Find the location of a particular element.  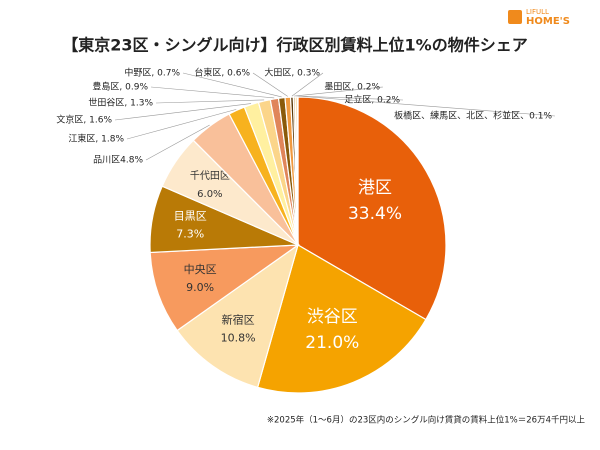

chart-title: 【東京23区・シングル向け】行政区別賃料上位1%の物件シェア is located at coordinates (294, 45).